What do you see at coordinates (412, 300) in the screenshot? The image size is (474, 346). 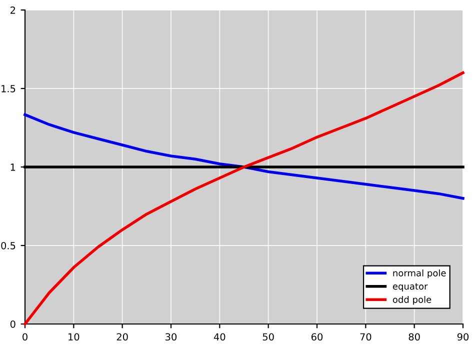 I see `legend-label: odd pole` at bounding box center [412, 300].